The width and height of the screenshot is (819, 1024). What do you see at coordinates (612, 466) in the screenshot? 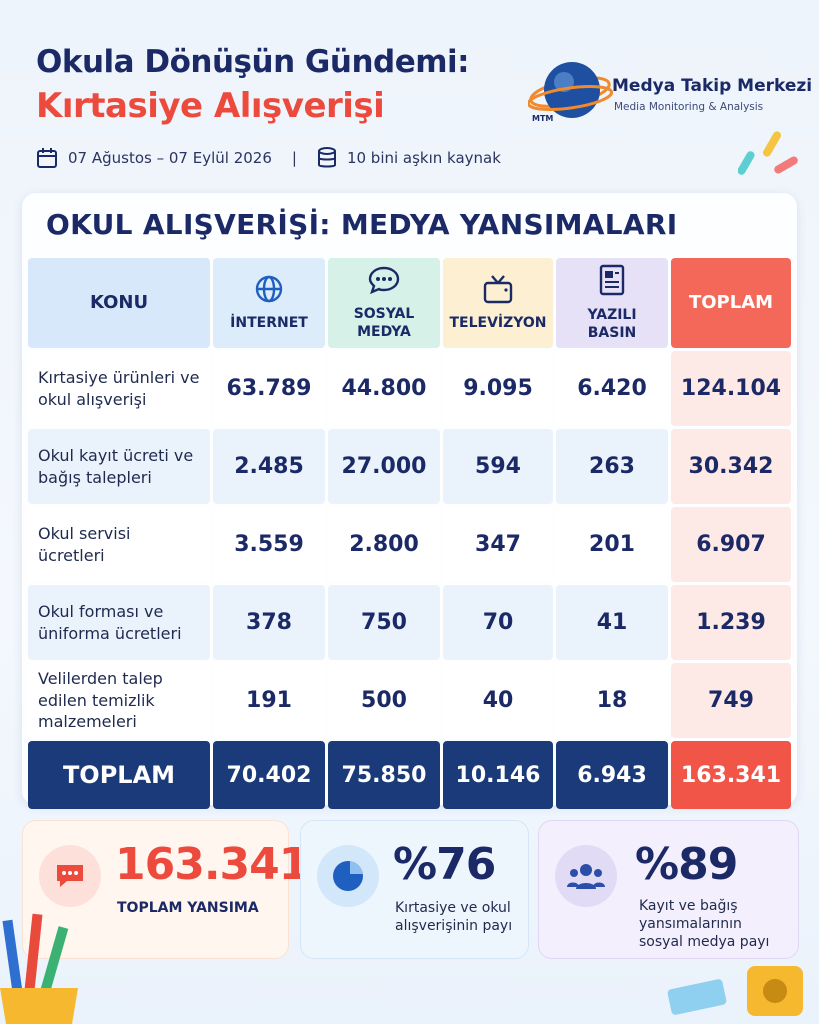
I see `value-cell: 263` at bounding box center [612, 466].